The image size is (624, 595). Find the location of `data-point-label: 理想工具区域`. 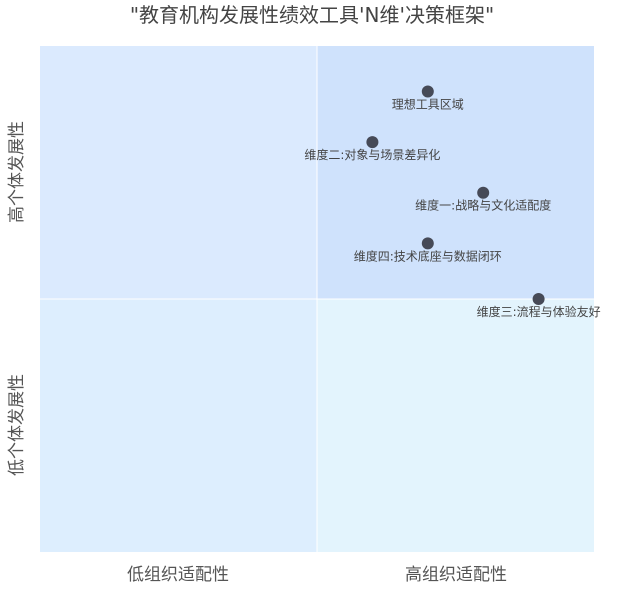

data-point-label: 理想工具区域 is located at coordinates (428, 104).